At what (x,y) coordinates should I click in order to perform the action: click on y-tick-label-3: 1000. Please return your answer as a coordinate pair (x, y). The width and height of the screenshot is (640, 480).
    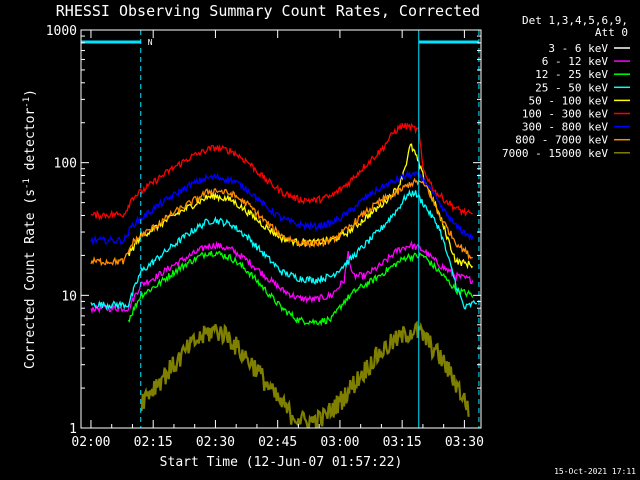
    Looking at the image, I should click on (61, 31).